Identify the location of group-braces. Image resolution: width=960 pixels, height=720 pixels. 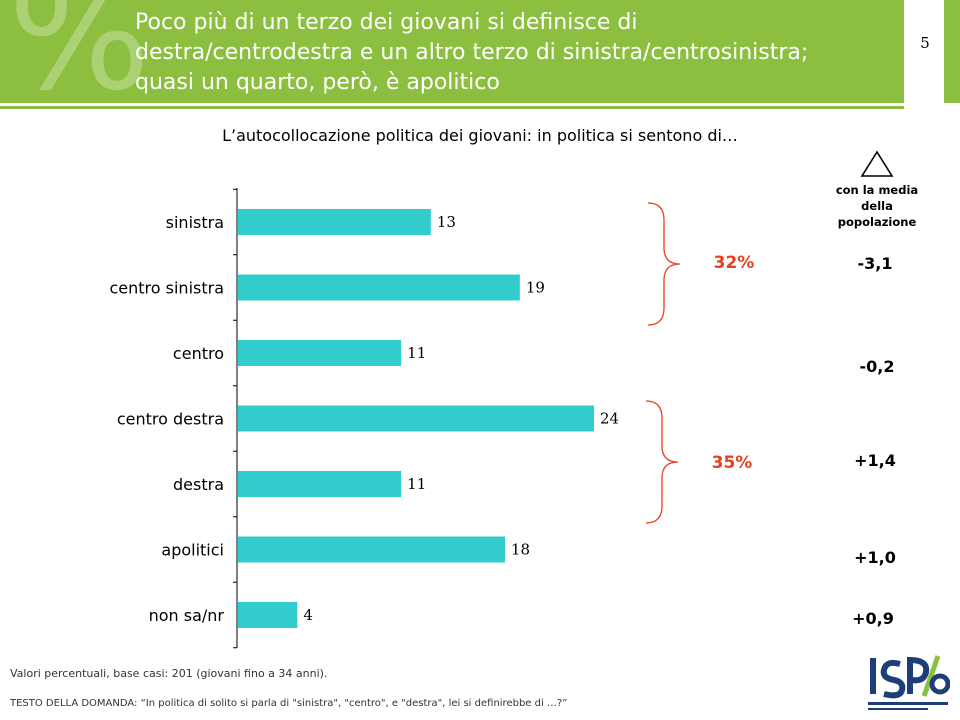
(663, 363).